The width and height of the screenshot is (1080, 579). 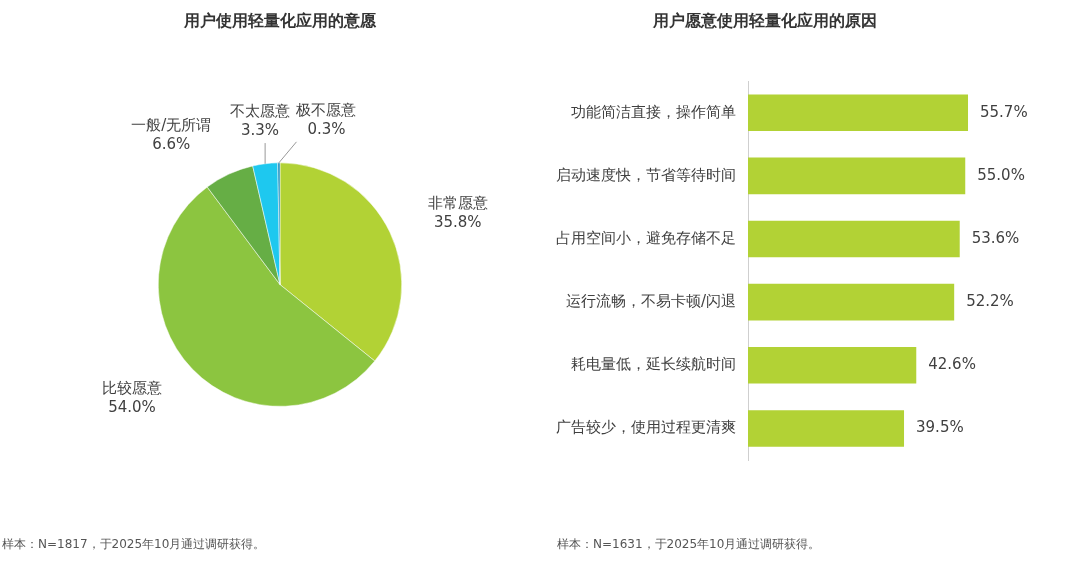 I want to click on data-label: 52.2%, so click(x=990, y=301).